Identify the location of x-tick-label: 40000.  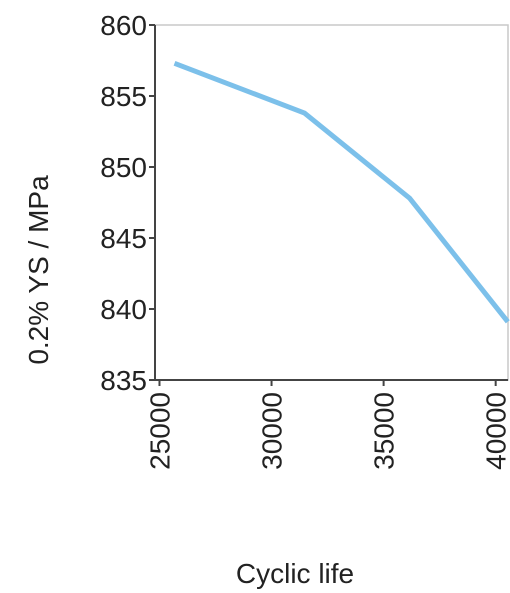
(495, 431).